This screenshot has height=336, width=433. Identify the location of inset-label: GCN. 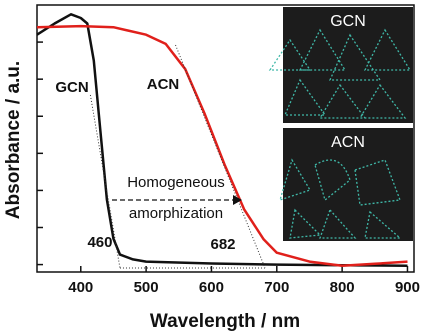
(348, 21).